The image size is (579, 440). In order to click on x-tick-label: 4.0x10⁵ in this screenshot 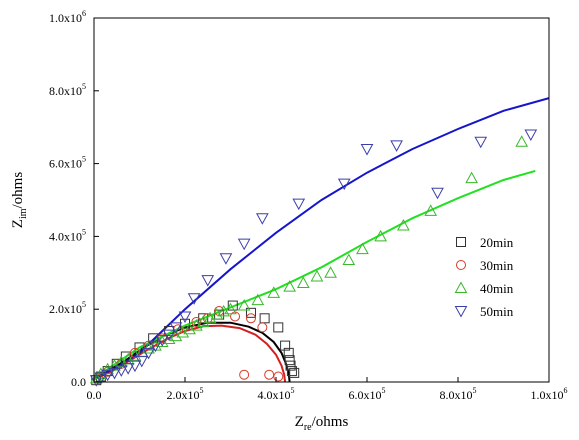, I will do `click(276, 394)`.